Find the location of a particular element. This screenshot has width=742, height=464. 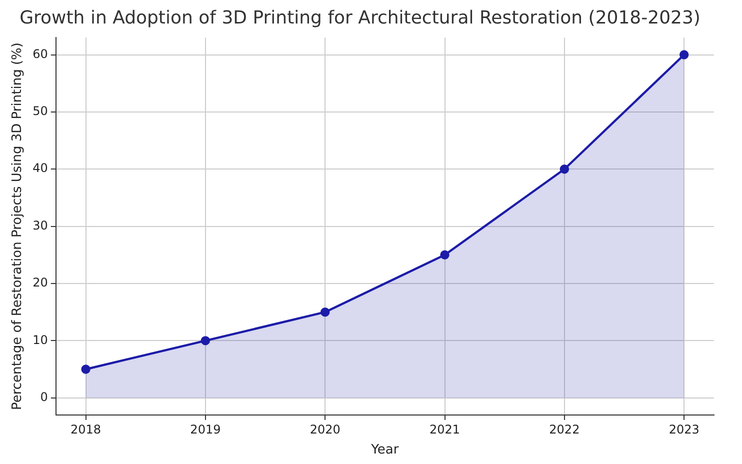

x-tick-label: 2023 is located at coordinates (684, 429).